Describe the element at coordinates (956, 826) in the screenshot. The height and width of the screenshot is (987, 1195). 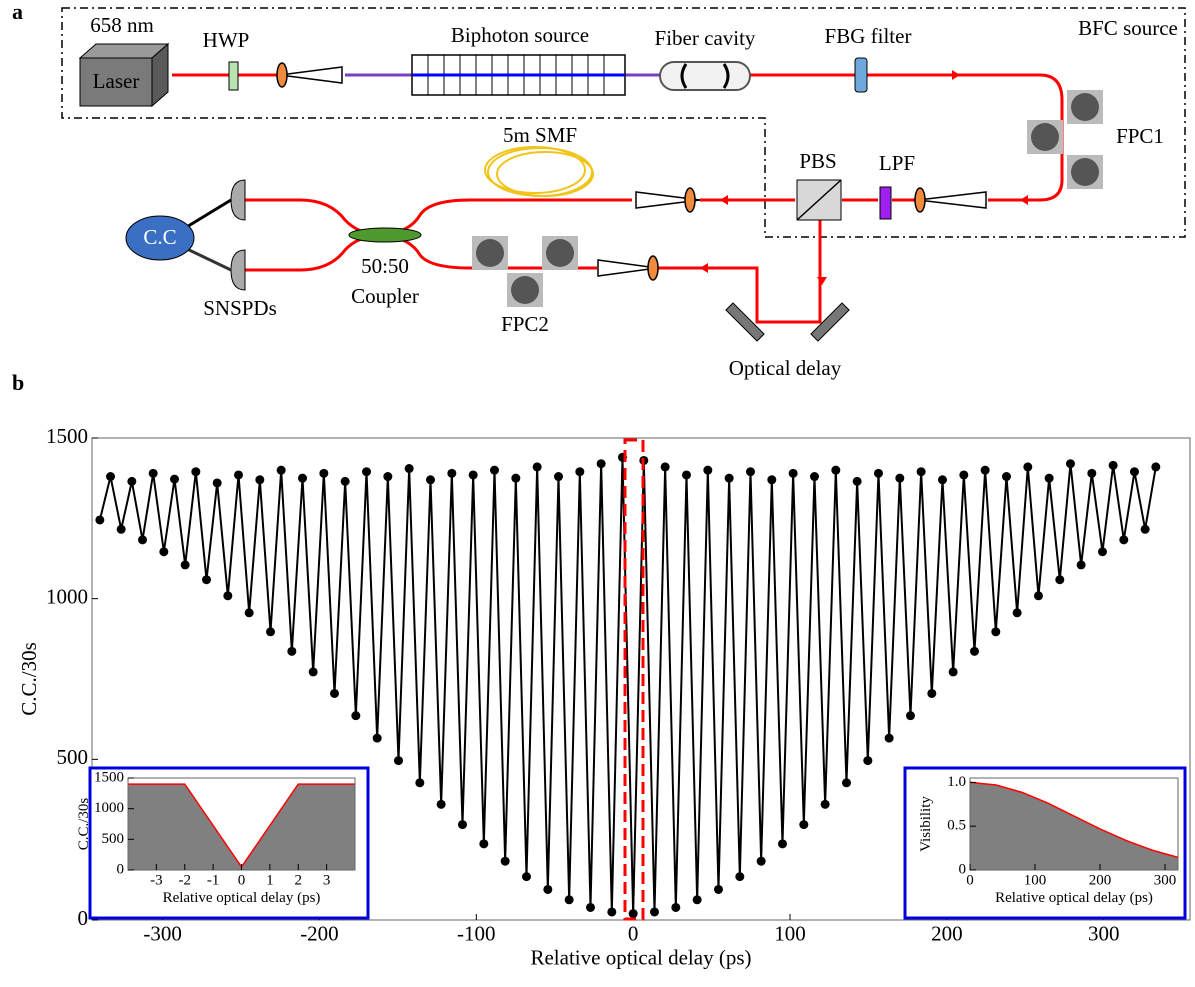
I see `y-tick-label: 0.5` at that location.